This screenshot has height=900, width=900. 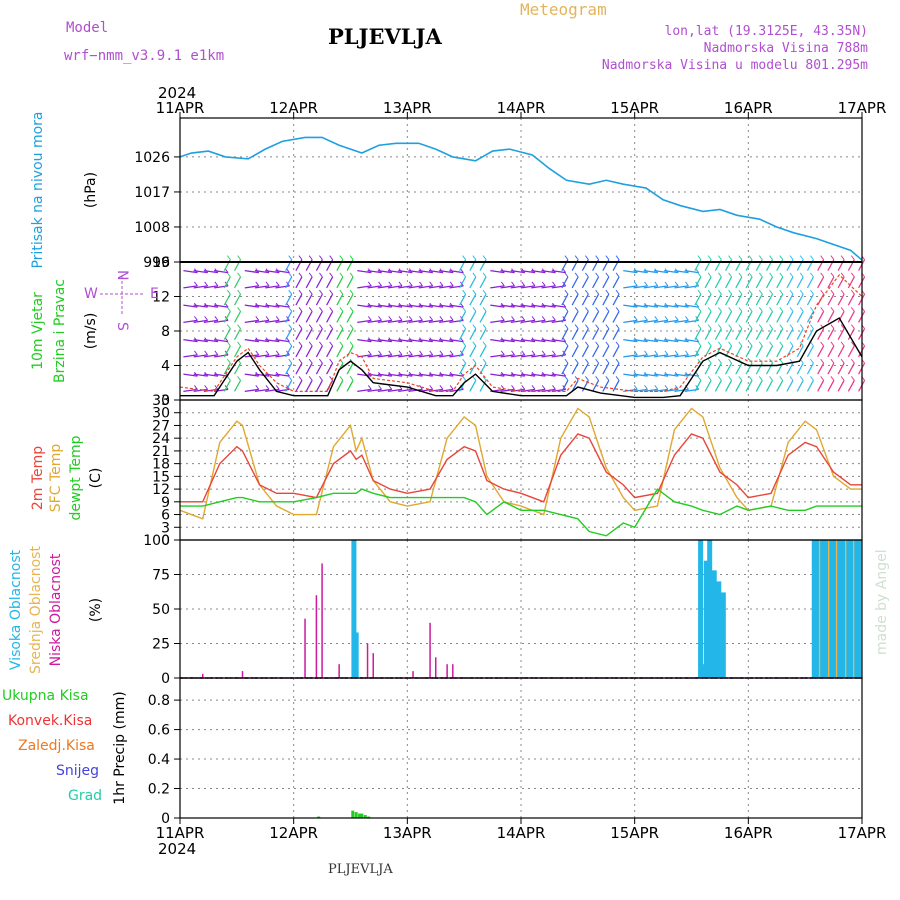 What do you see at coordinates (161, 401) in the screenshot?
I see `y-tick-label: 33` at bounding box center [161, 401].